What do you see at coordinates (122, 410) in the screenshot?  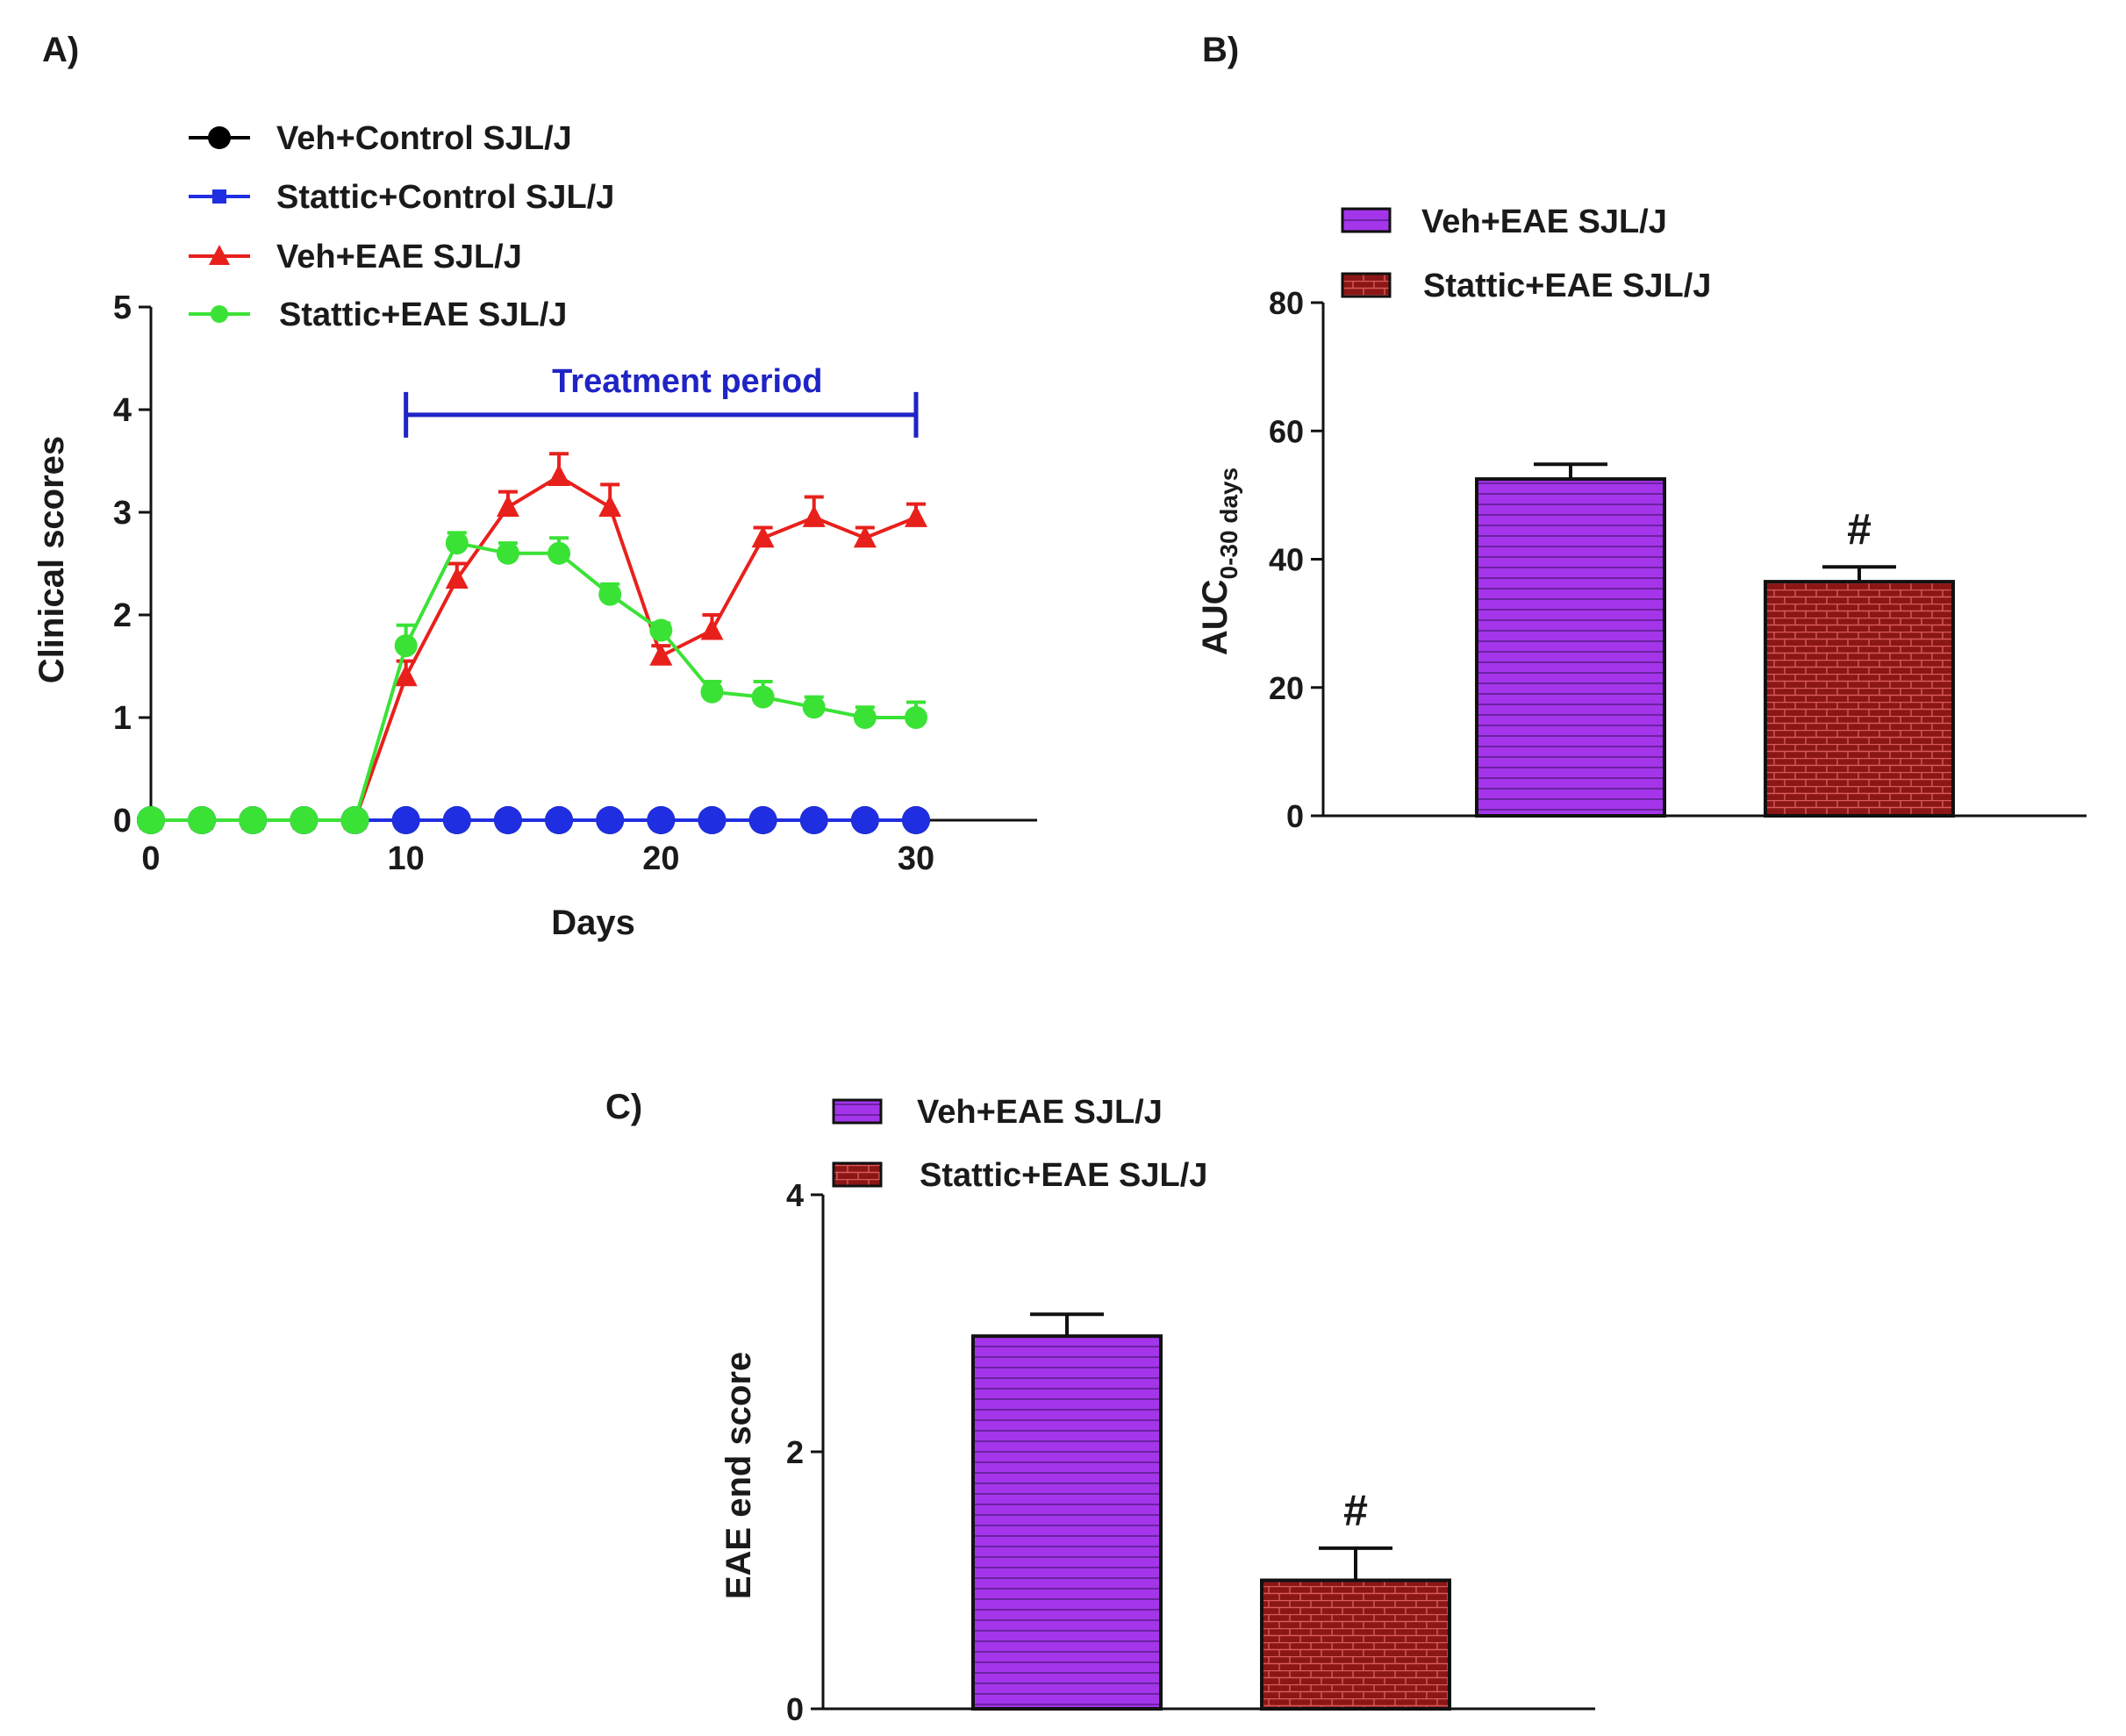 I see `panel-a-y-tick-label: 4` at bounding box center [122, 410].